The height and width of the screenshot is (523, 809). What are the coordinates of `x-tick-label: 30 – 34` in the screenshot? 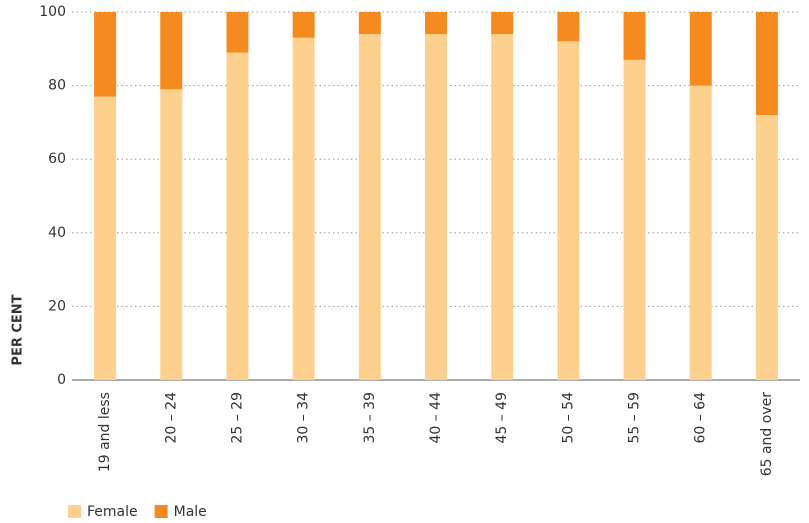 It's located at (304, 418).